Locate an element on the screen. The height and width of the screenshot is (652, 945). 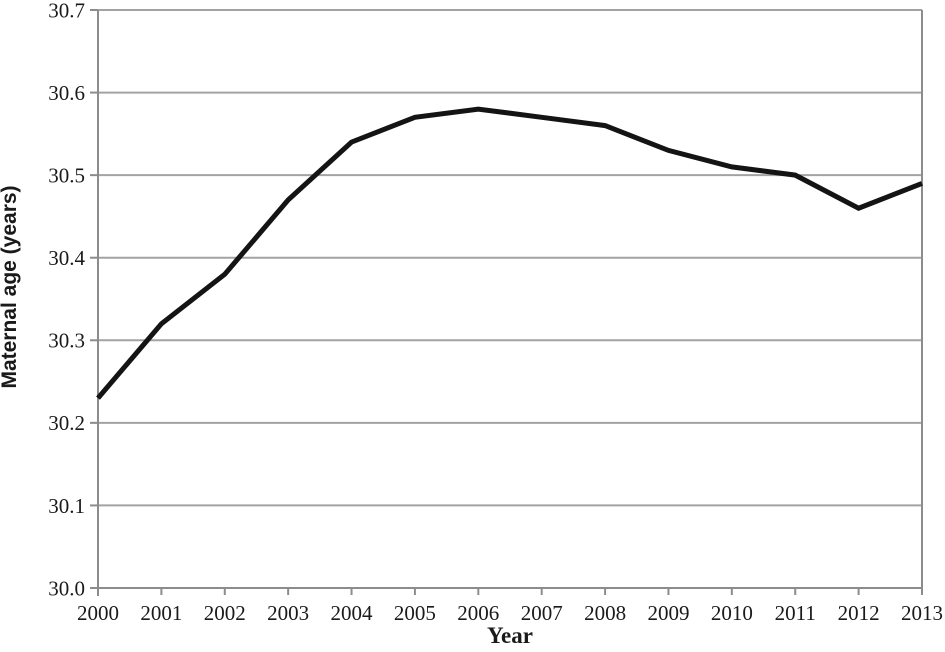
x-tick-label: 2007 is located at coordinates (542, 613).